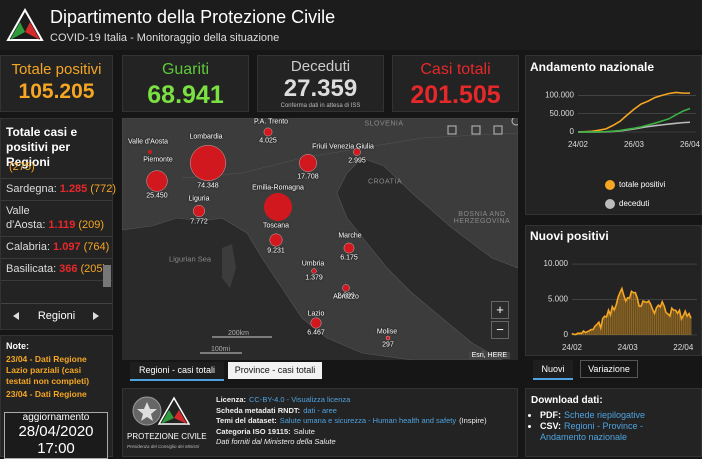 Image resolution: width=702 pixels, height=459 pixels. Describe the element at coordinates (351, 411) in the screenshot. I see `info-line: Scheda metadati RNDT: dati - aree` at that location.